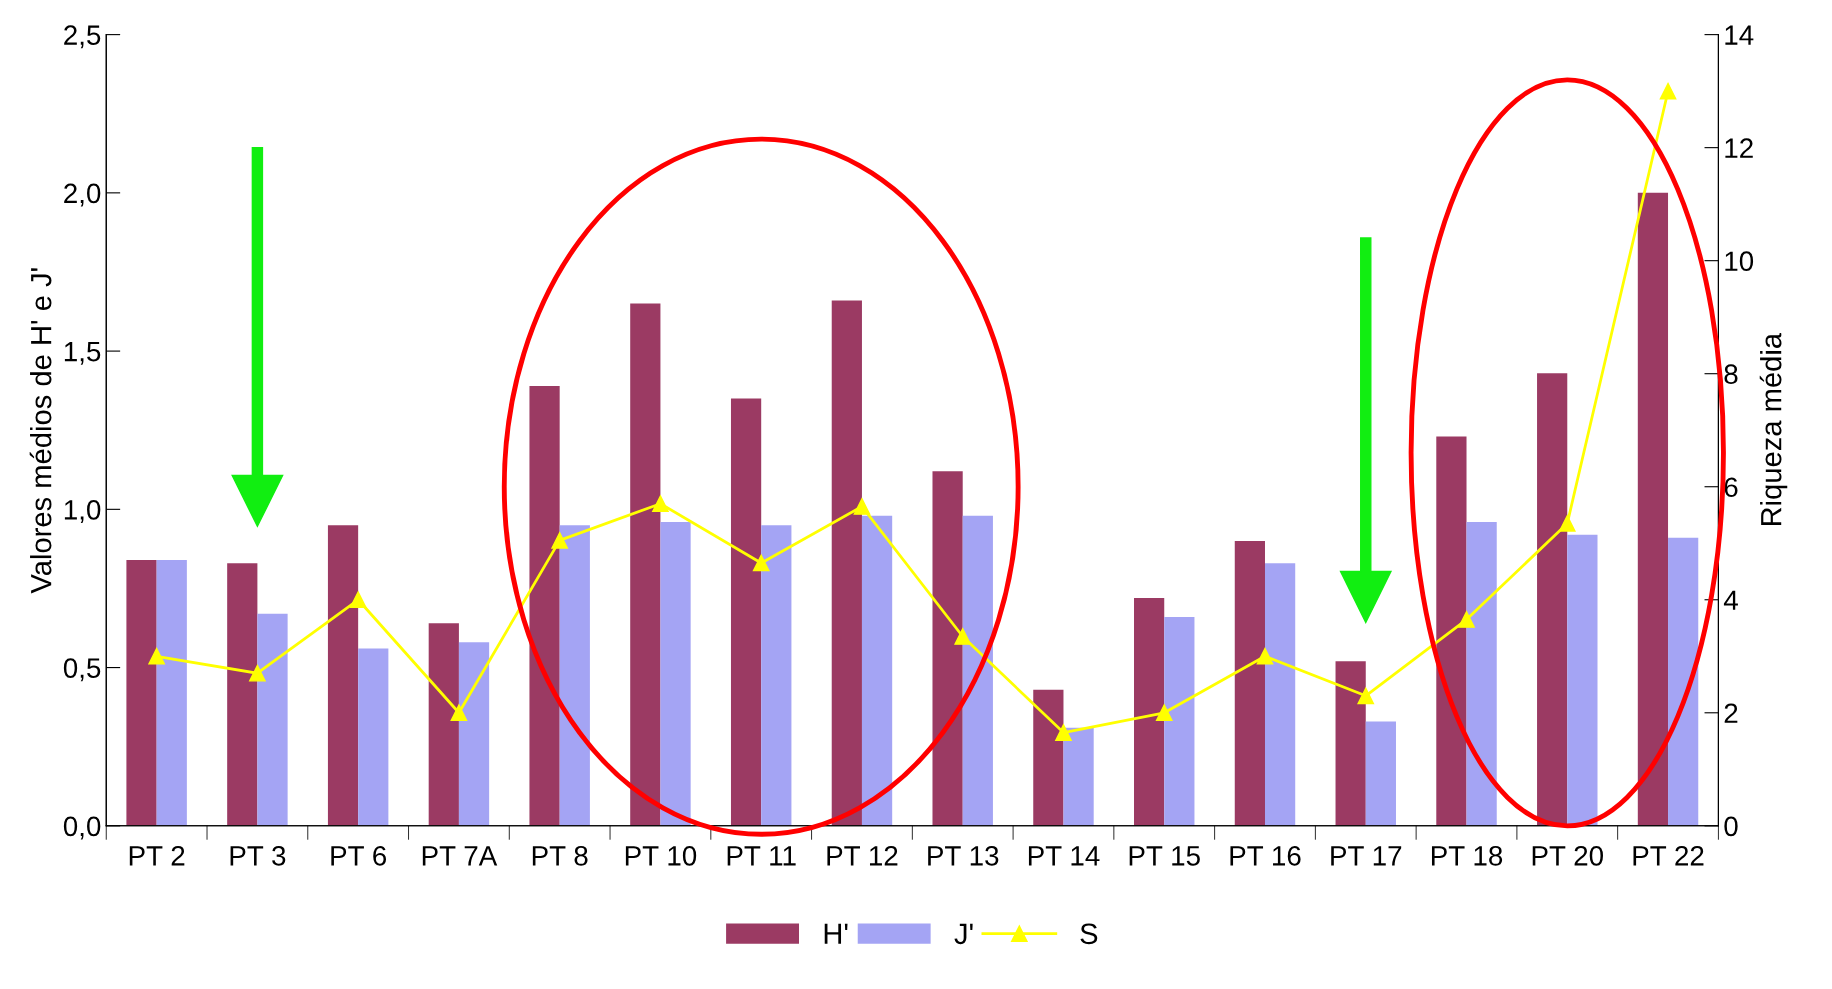  I want to click on x-tick-label: PT 15, so click(1164, 856).